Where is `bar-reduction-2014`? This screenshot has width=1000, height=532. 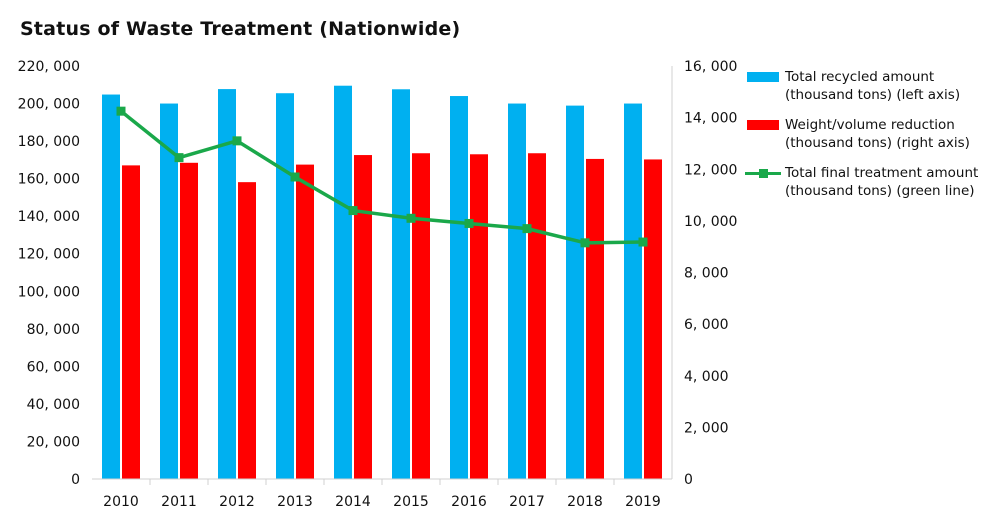
bar-reduction-2014 is located at coordinates (363, 317).